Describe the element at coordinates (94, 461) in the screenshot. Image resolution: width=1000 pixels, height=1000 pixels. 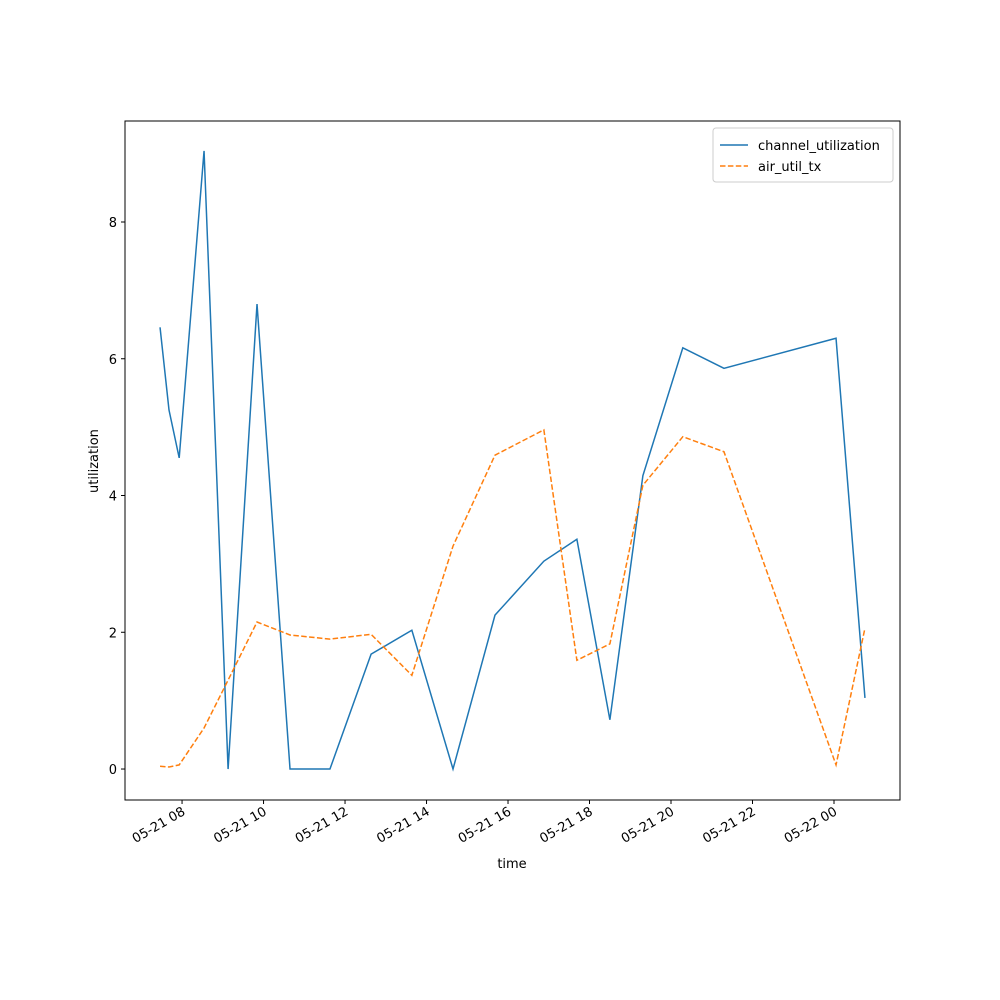
I see `y-axis-label: utilization` at that location.